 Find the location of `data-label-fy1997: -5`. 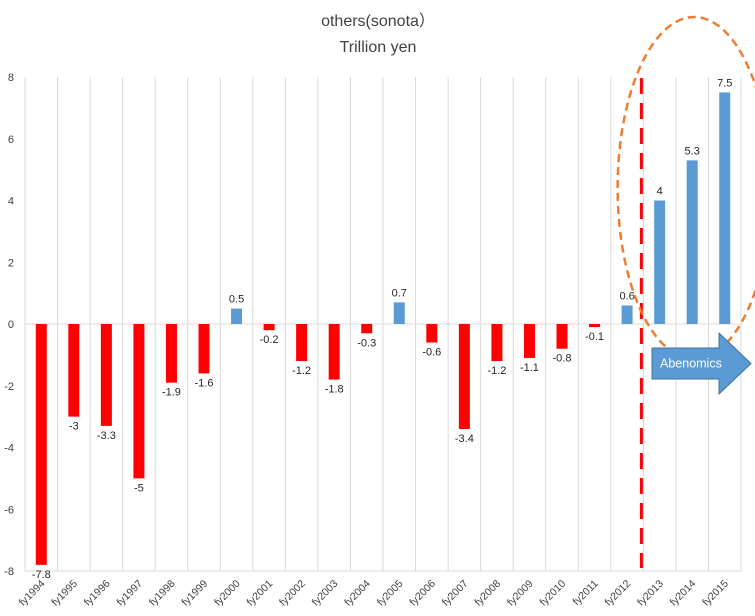

data-label-fy1997: -5 is located at coordinates (139, 488).